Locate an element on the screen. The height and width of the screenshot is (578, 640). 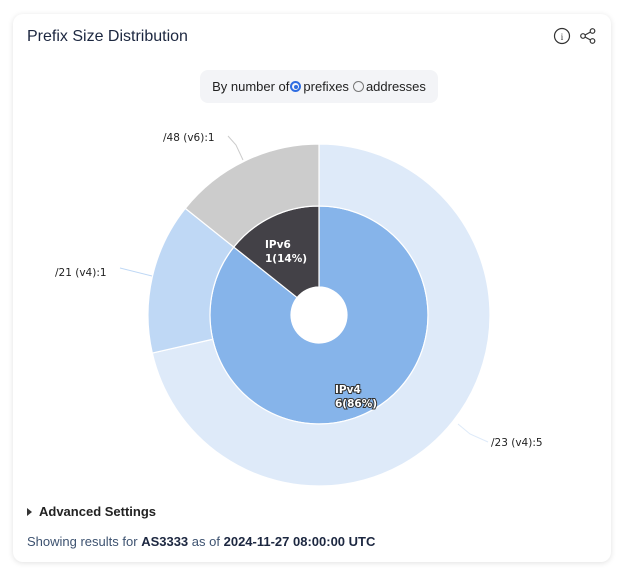
card-actions: i is located at coordinates (575, 36).